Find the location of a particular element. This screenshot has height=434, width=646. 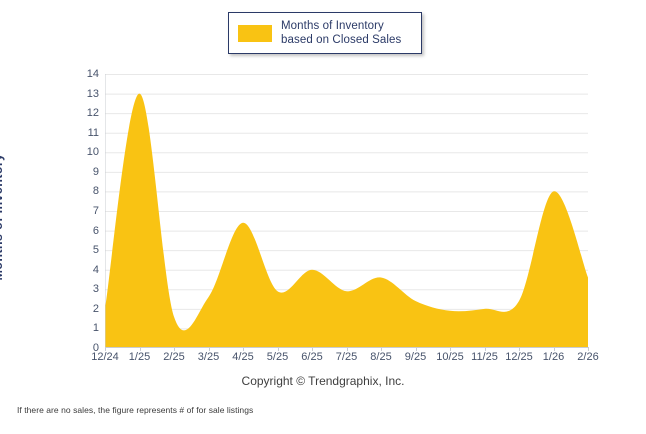

y-axis-tick-label: 2 is located at coordinates (95, 308).